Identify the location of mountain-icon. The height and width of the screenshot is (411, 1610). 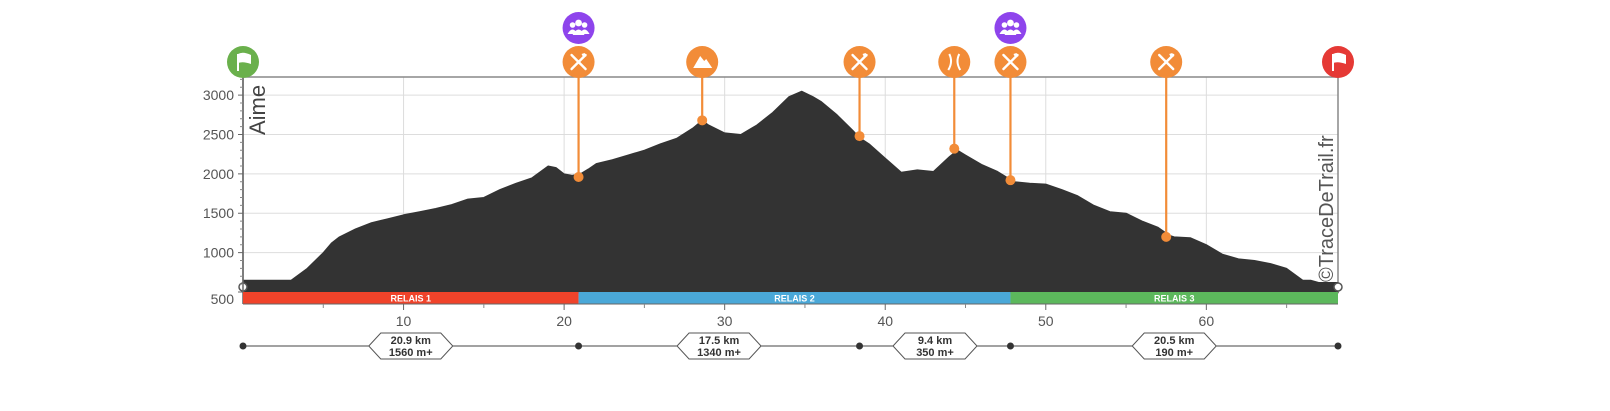
(702, 62).